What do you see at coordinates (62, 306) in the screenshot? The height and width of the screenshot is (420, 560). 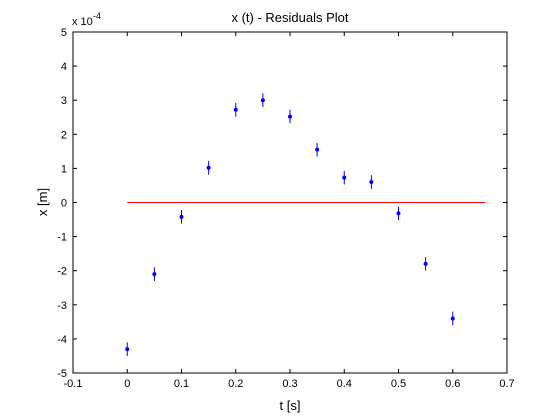 I see `y-tick-label: -3` at bounding box center [62, 306].